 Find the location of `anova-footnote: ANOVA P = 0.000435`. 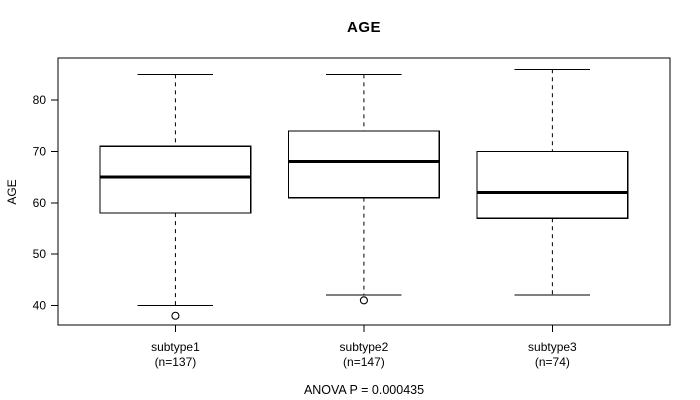

anova-footnote: ANOVA P = 0.000435 is located at coordinates (364, 390).